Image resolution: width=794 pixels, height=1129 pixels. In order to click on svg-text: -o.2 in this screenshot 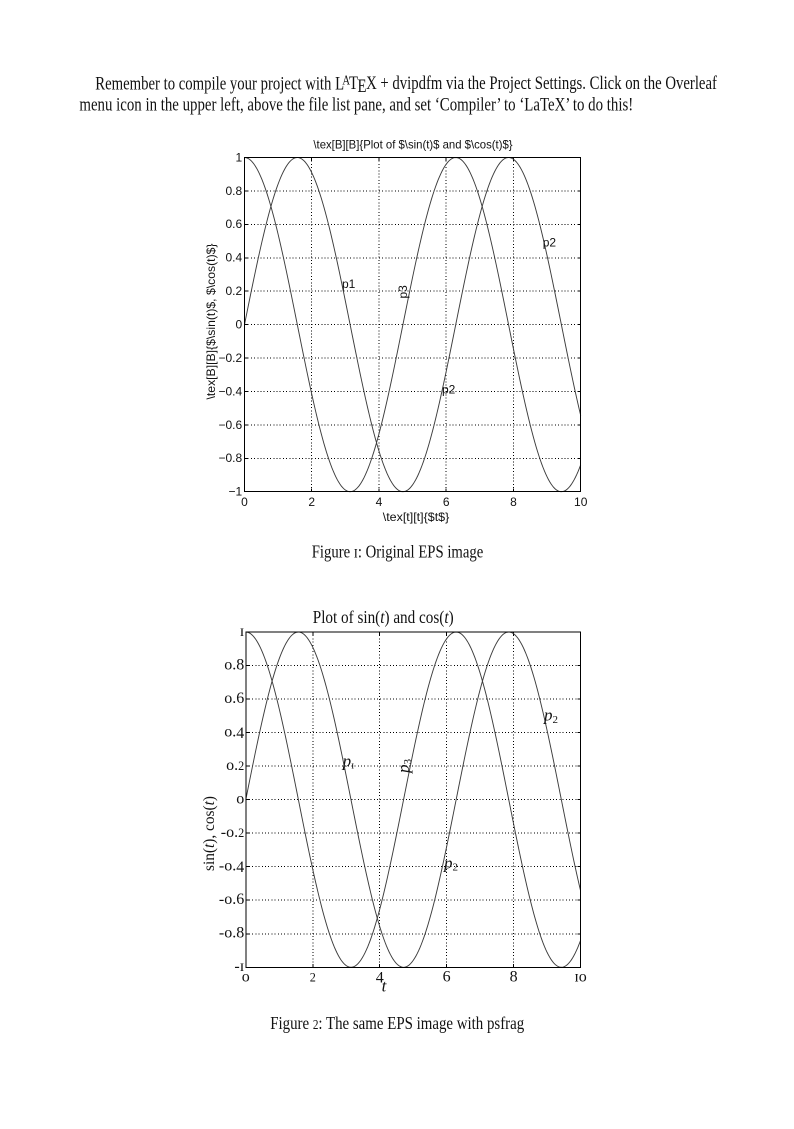, I will do `click(232, 832)`.